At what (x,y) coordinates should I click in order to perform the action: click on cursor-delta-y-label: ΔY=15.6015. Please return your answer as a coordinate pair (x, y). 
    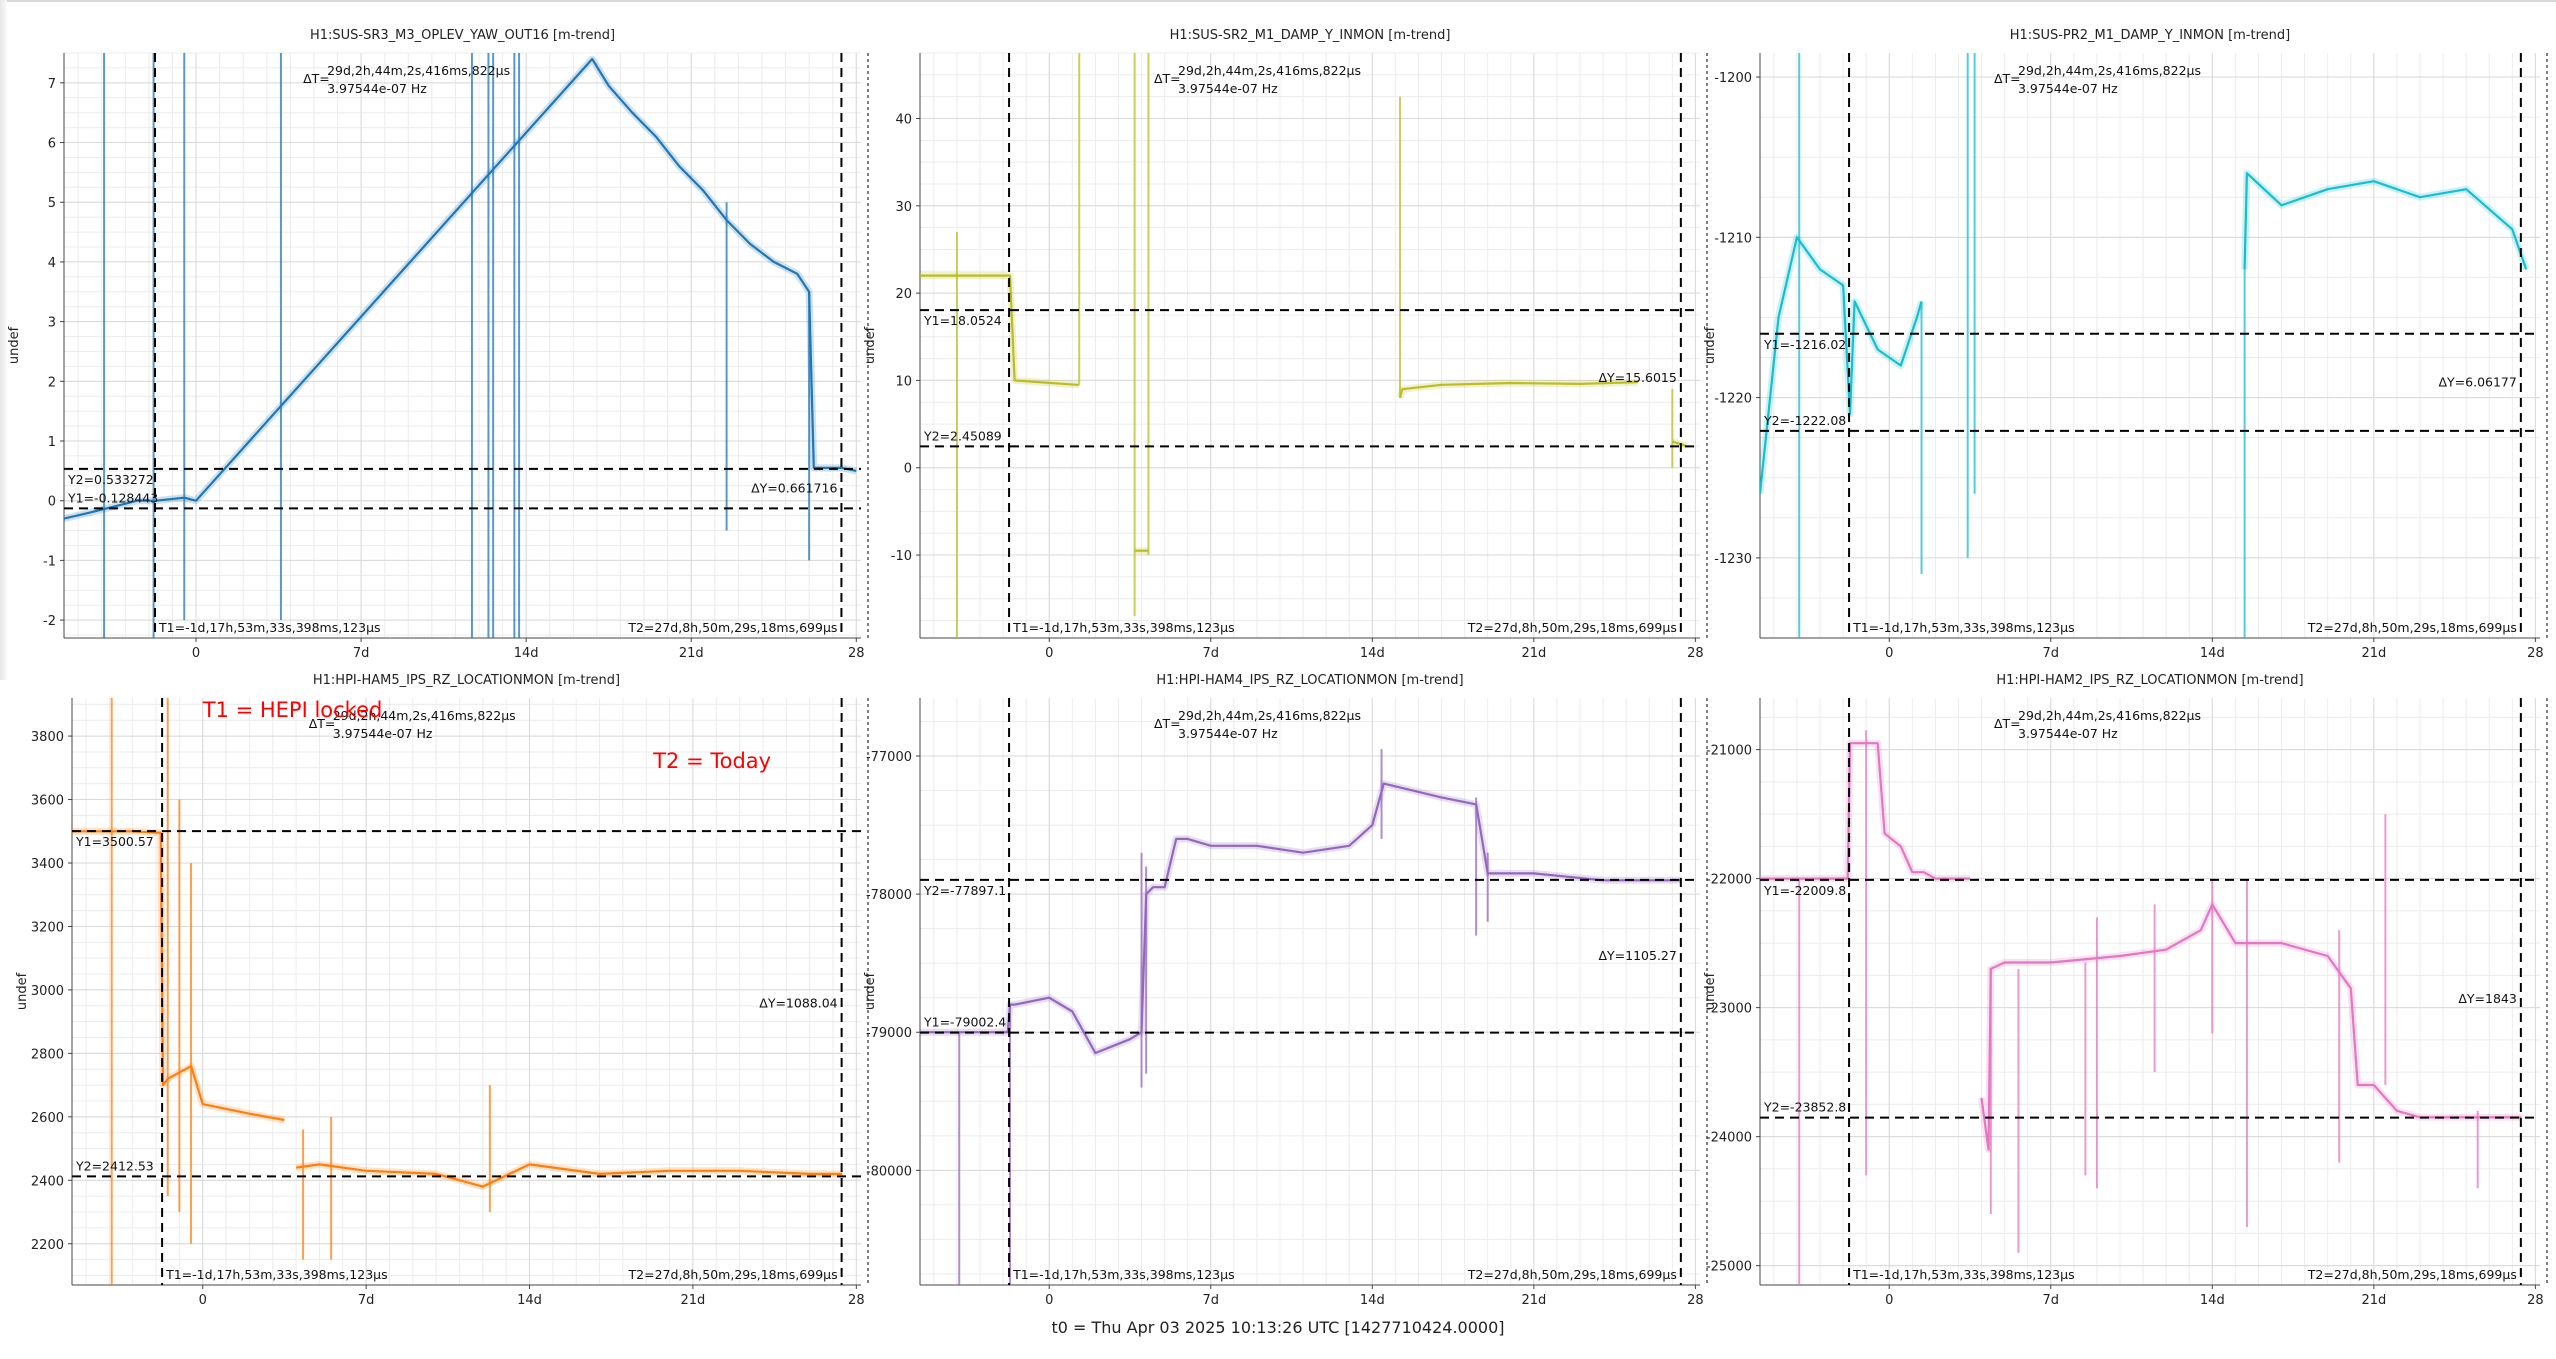
    Looking at the image, I should click on (1637, 377).